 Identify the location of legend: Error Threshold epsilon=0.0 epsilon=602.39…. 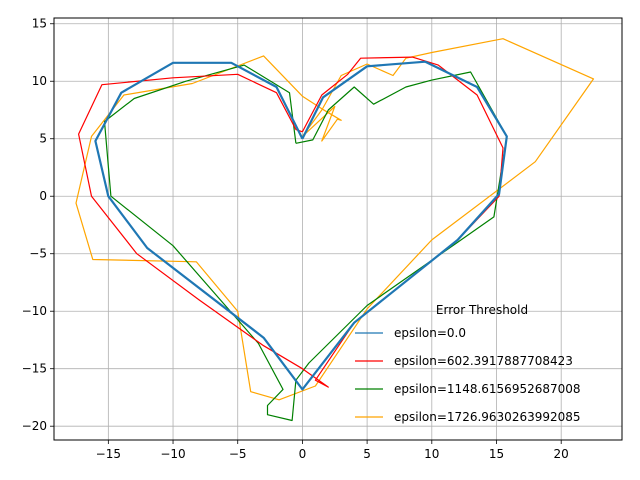
(468, 363).